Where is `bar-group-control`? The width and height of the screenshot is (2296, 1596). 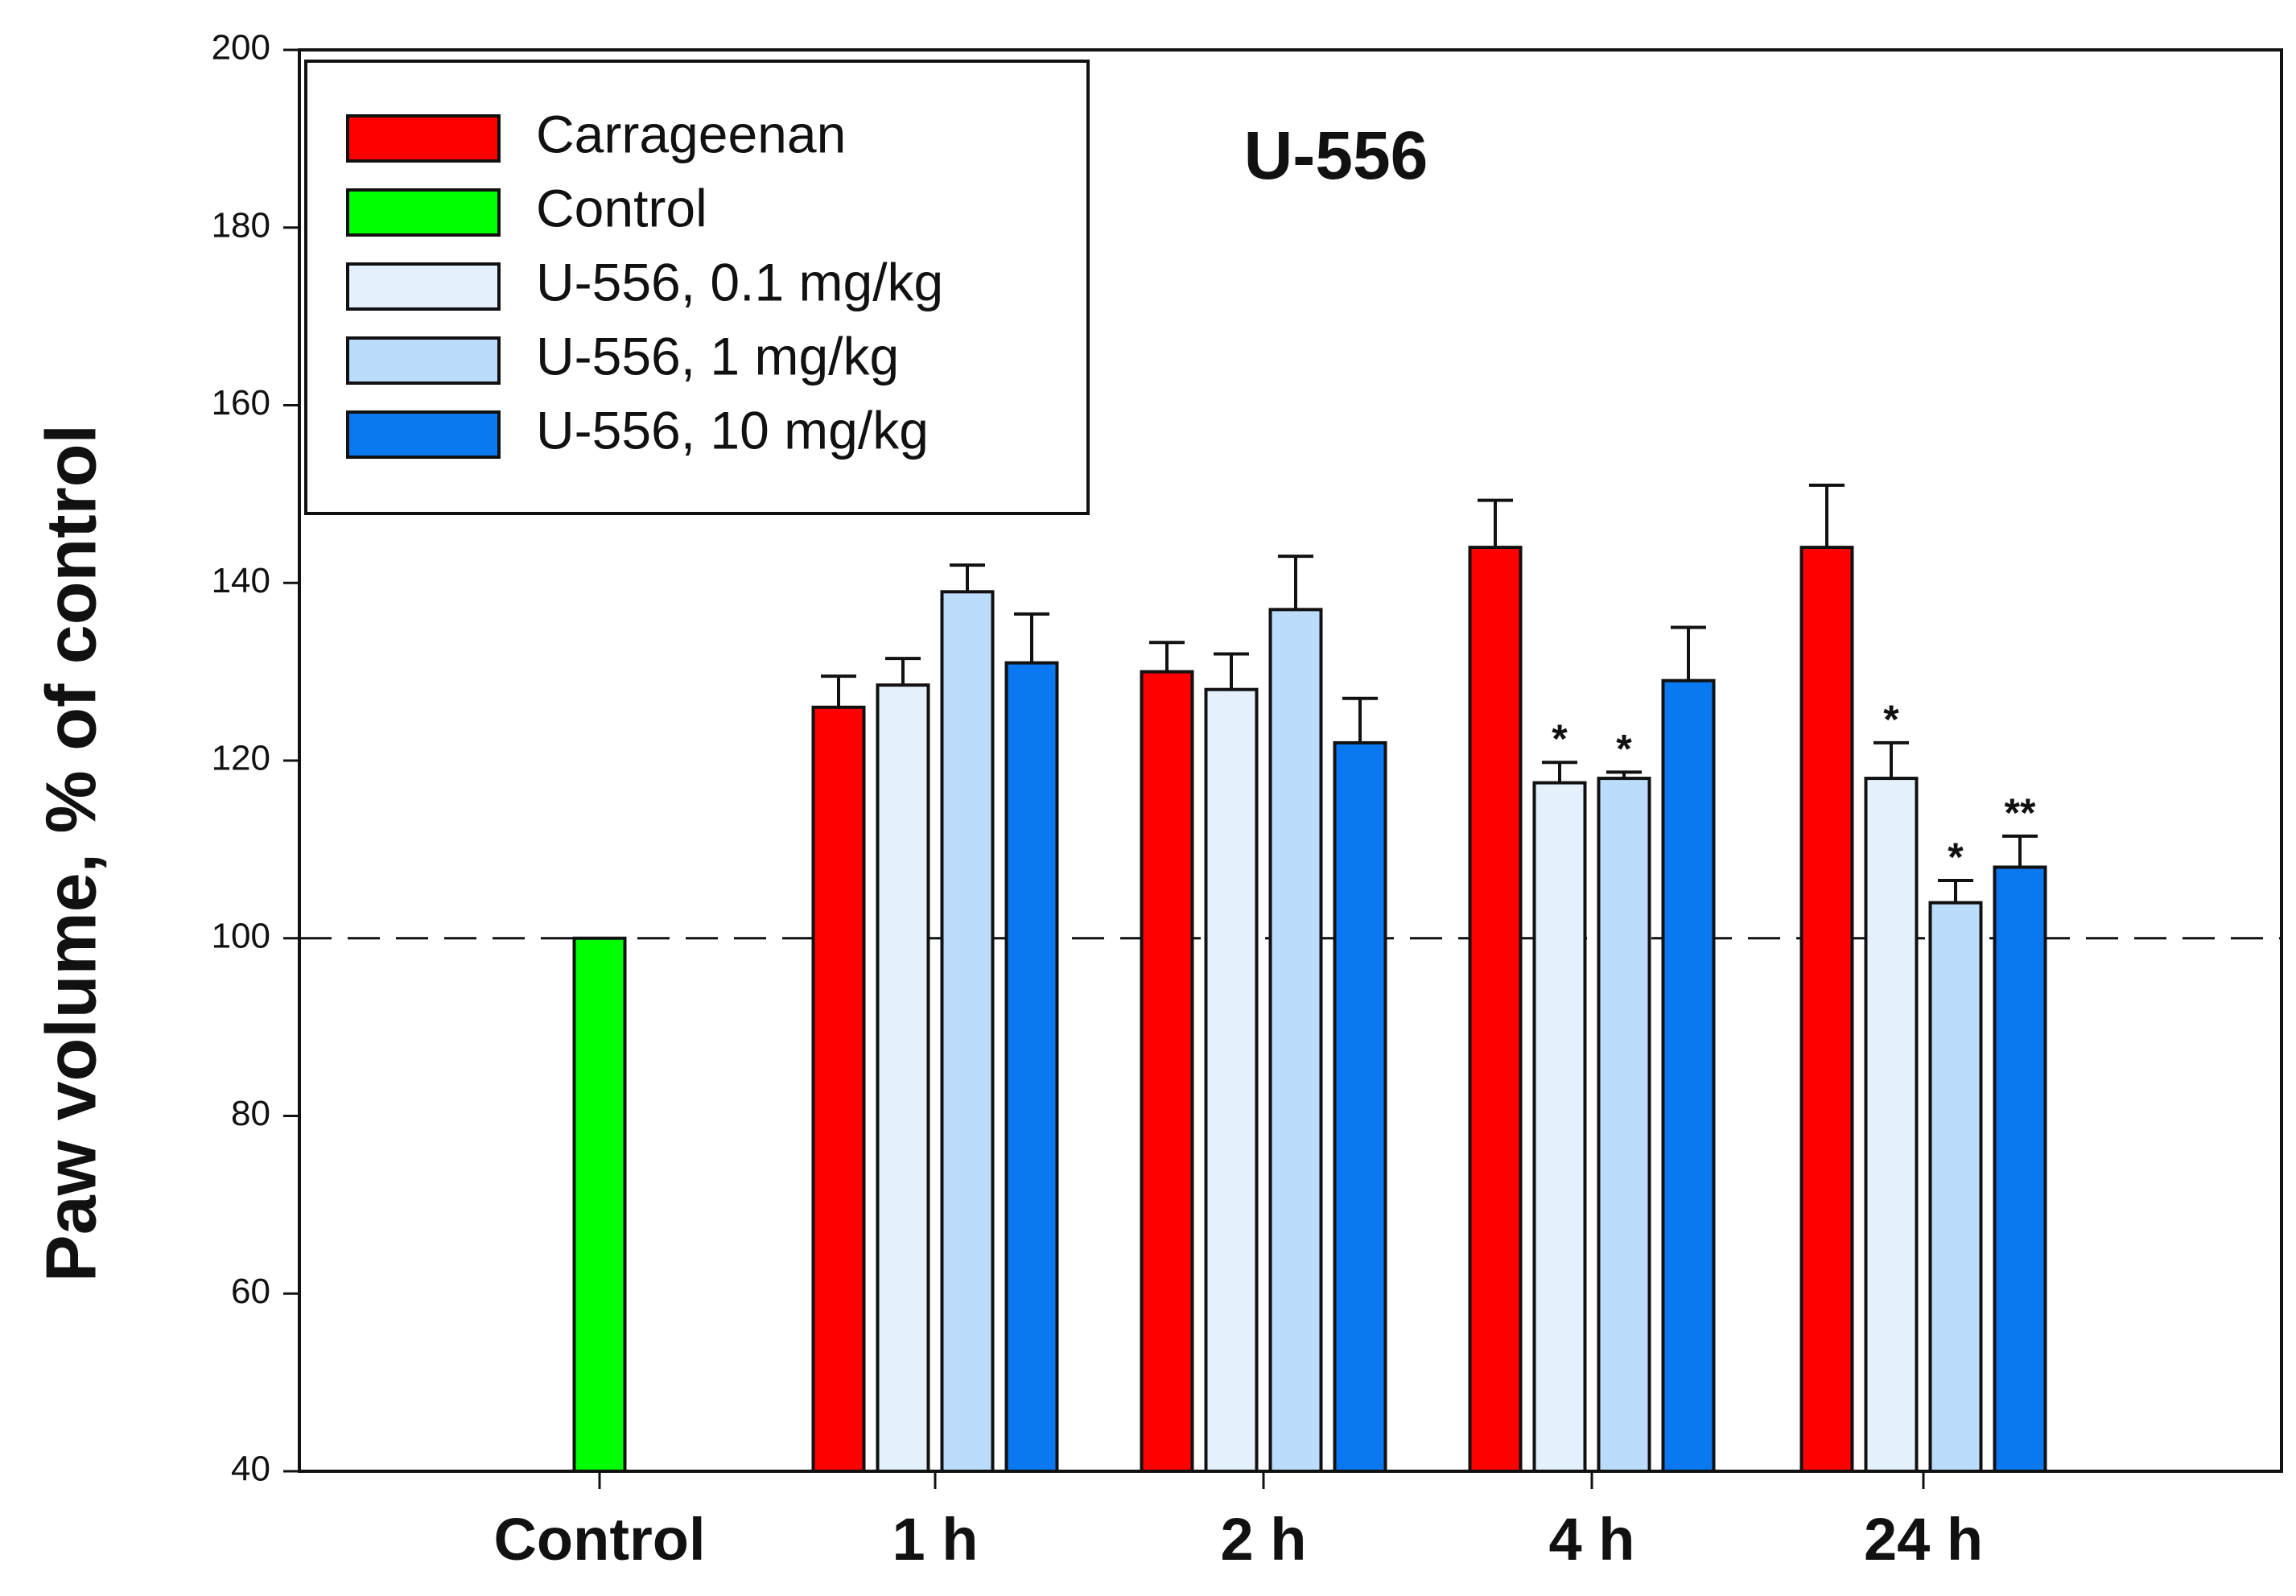
bar-group-control is located at coordinates (599, 1204).